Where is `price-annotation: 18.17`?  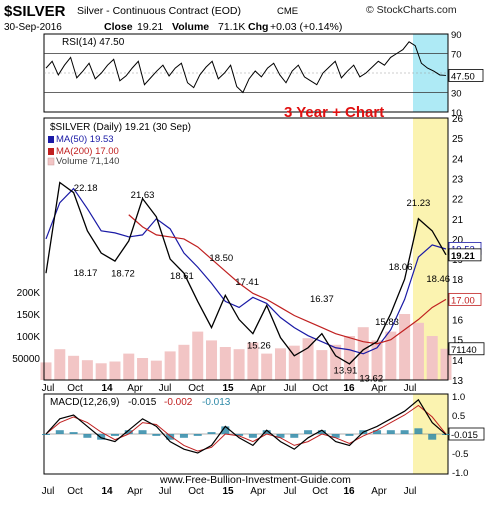
price-annotation: 18.17 is located at coordinates (86, 273).